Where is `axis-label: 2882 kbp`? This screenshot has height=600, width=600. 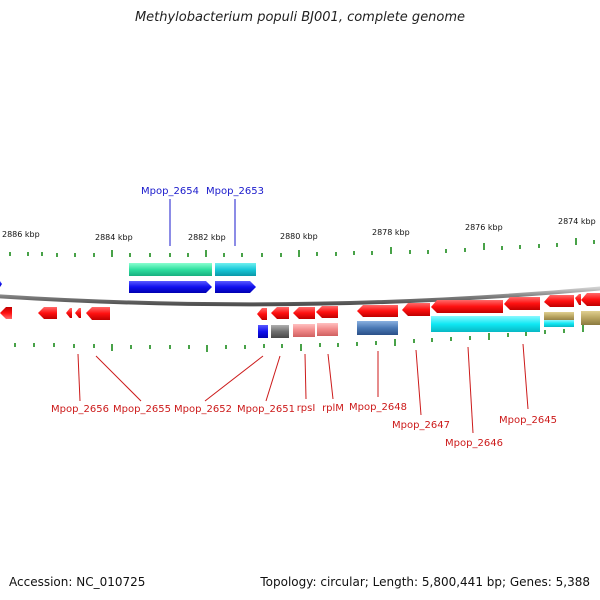 axis-label: 2882 kbp is located at coordinates (207, 237).